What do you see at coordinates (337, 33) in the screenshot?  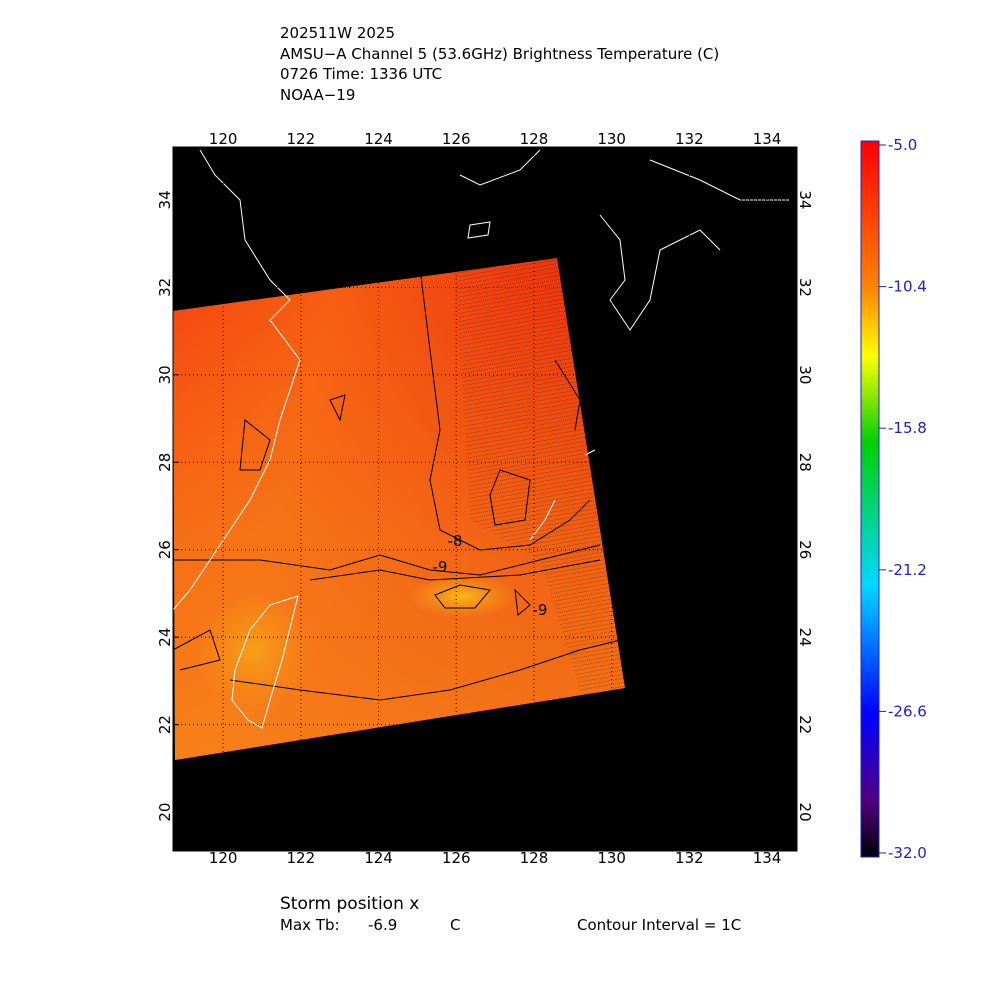 I see `header-line: 202511W 2025` at bounding box center [337, 33].